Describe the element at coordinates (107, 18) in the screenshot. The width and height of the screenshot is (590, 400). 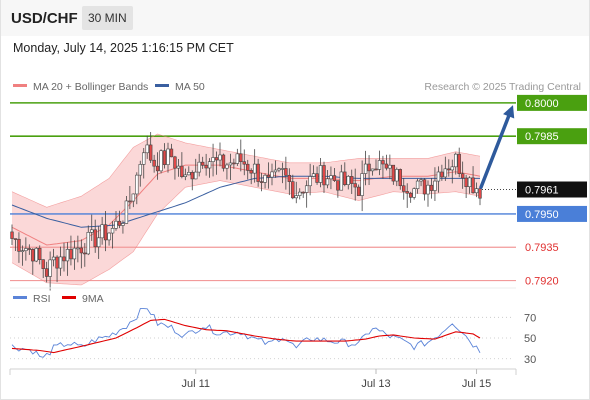
I see `timeframe-button: 30 MIN` at that location.